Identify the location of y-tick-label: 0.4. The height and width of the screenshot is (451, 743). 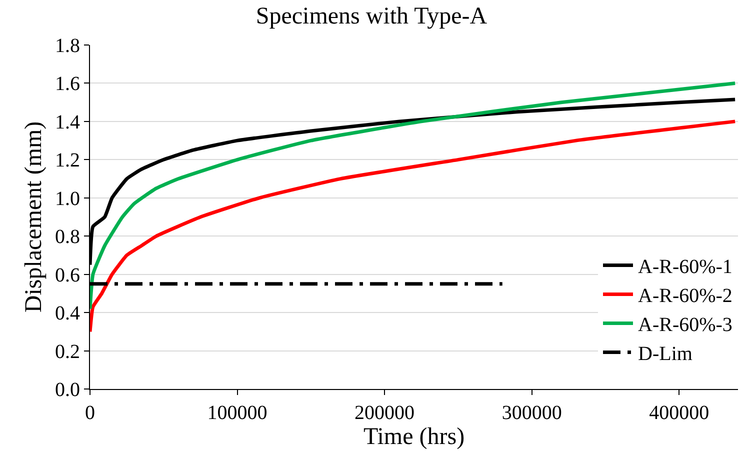
(67, 313).